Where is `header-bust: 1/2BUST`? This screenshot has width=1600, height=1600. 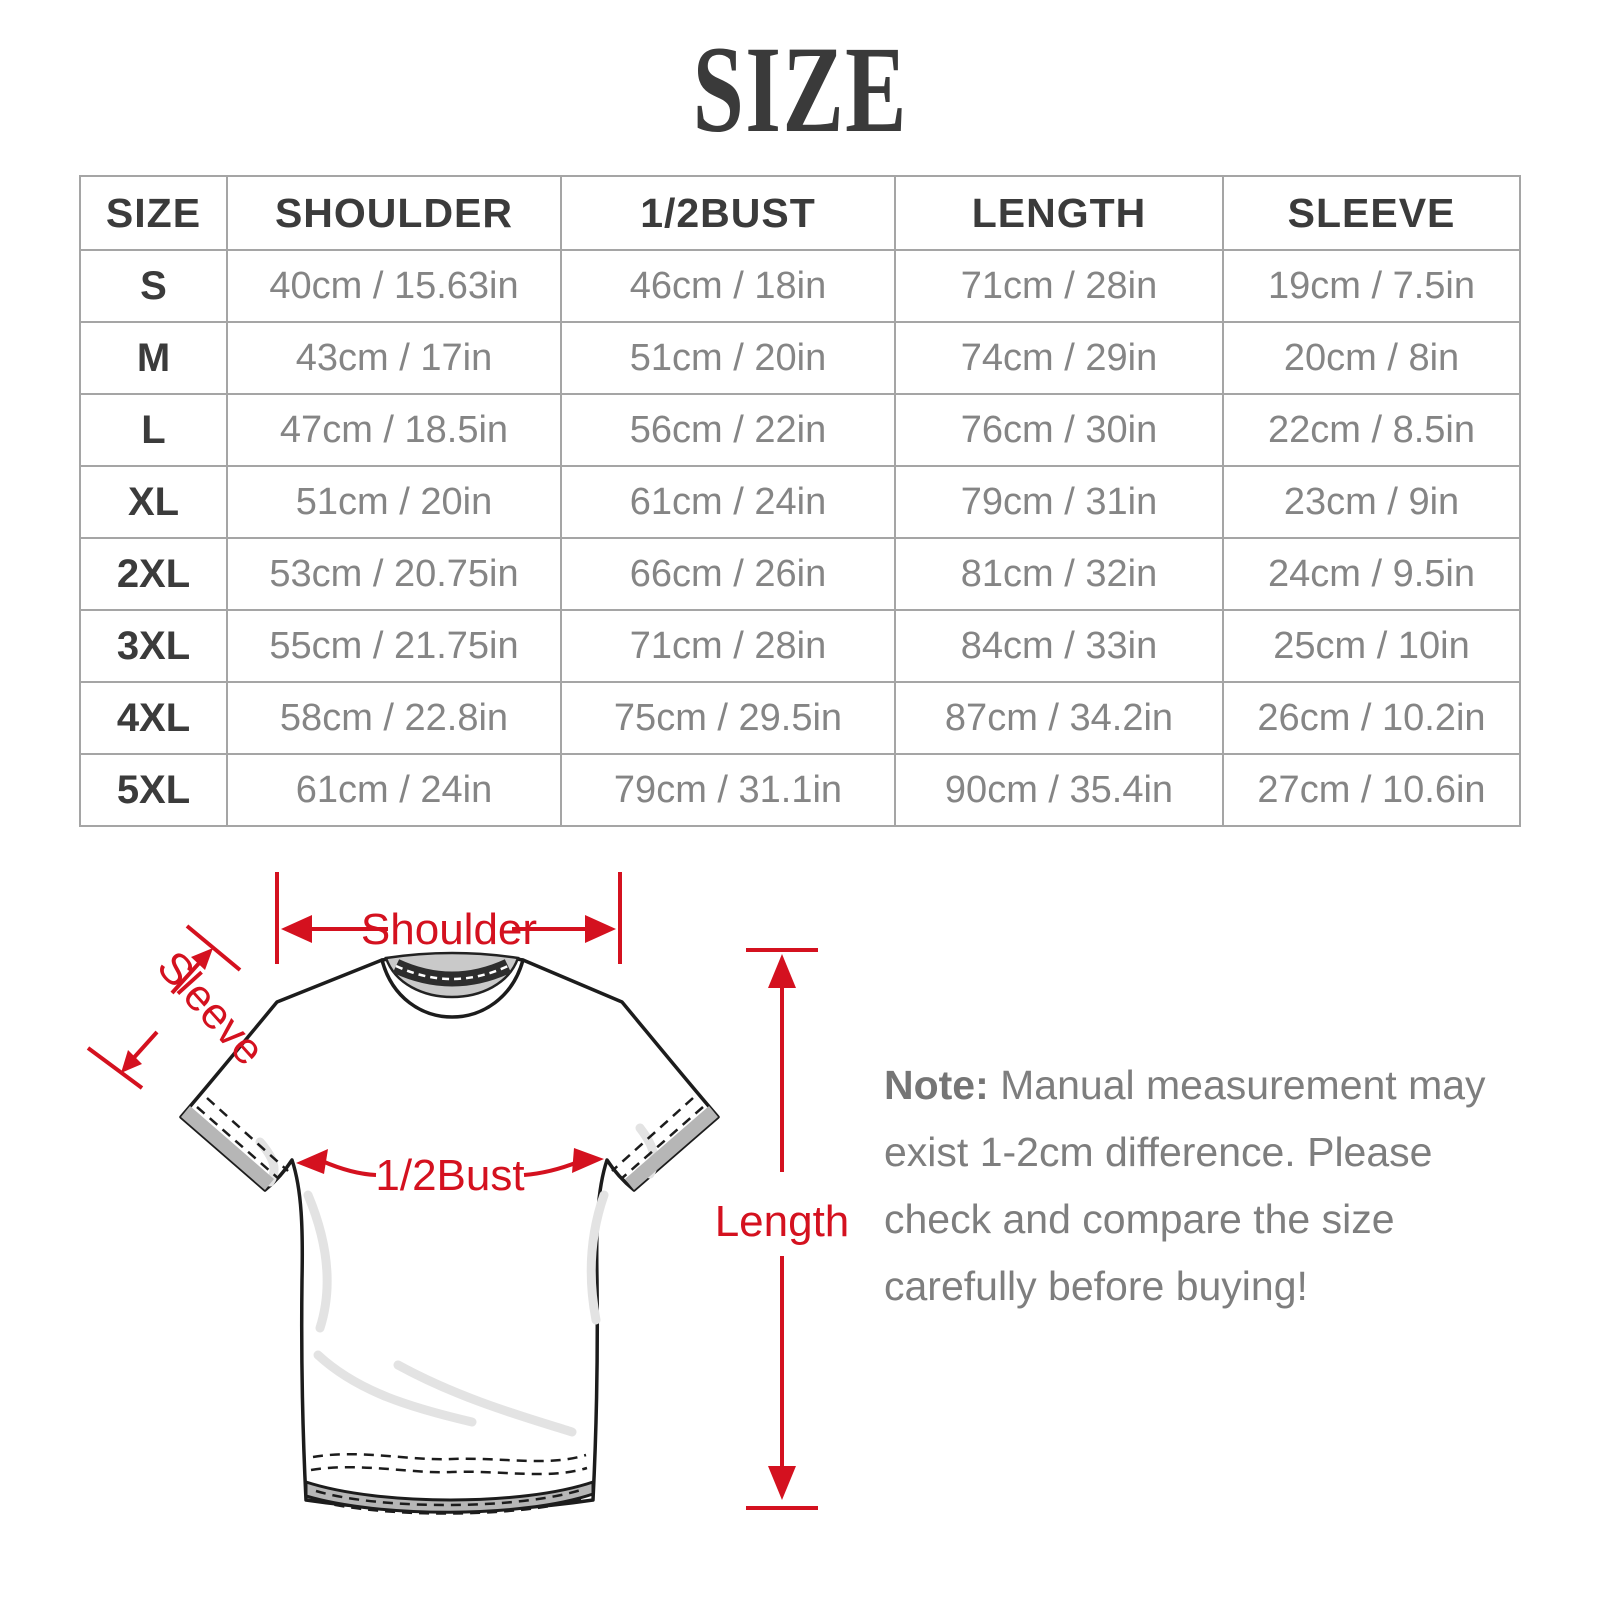
header-bust: 1/2BUST is located at coordinates (728, 213).